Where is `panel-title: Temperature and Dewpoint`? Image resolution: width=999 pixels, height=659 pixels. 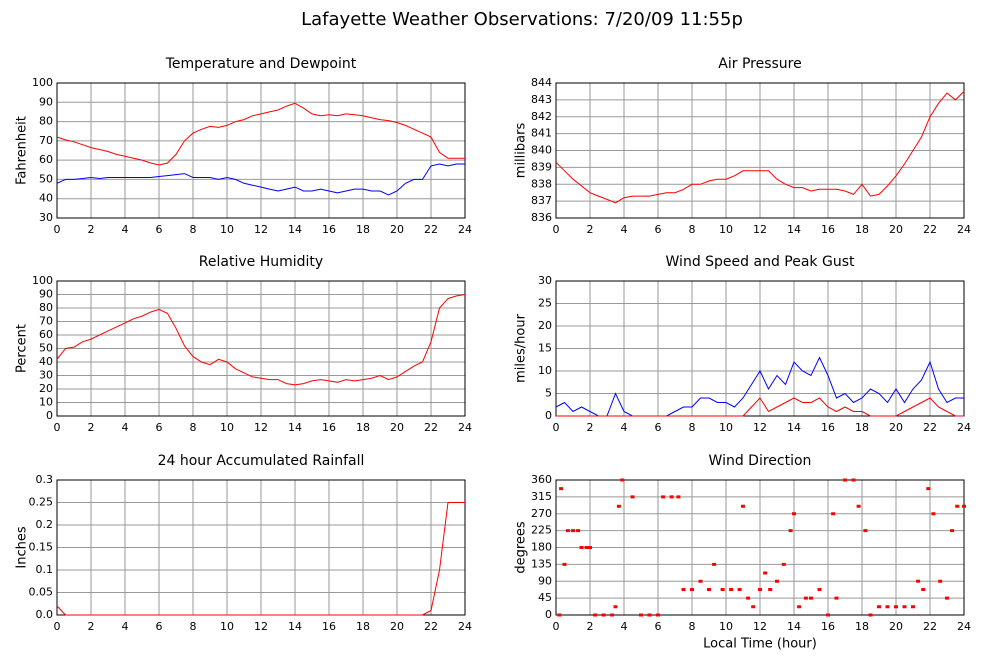 panel-title: Temperature and Dewpoint is located at coordinates (261, 64).